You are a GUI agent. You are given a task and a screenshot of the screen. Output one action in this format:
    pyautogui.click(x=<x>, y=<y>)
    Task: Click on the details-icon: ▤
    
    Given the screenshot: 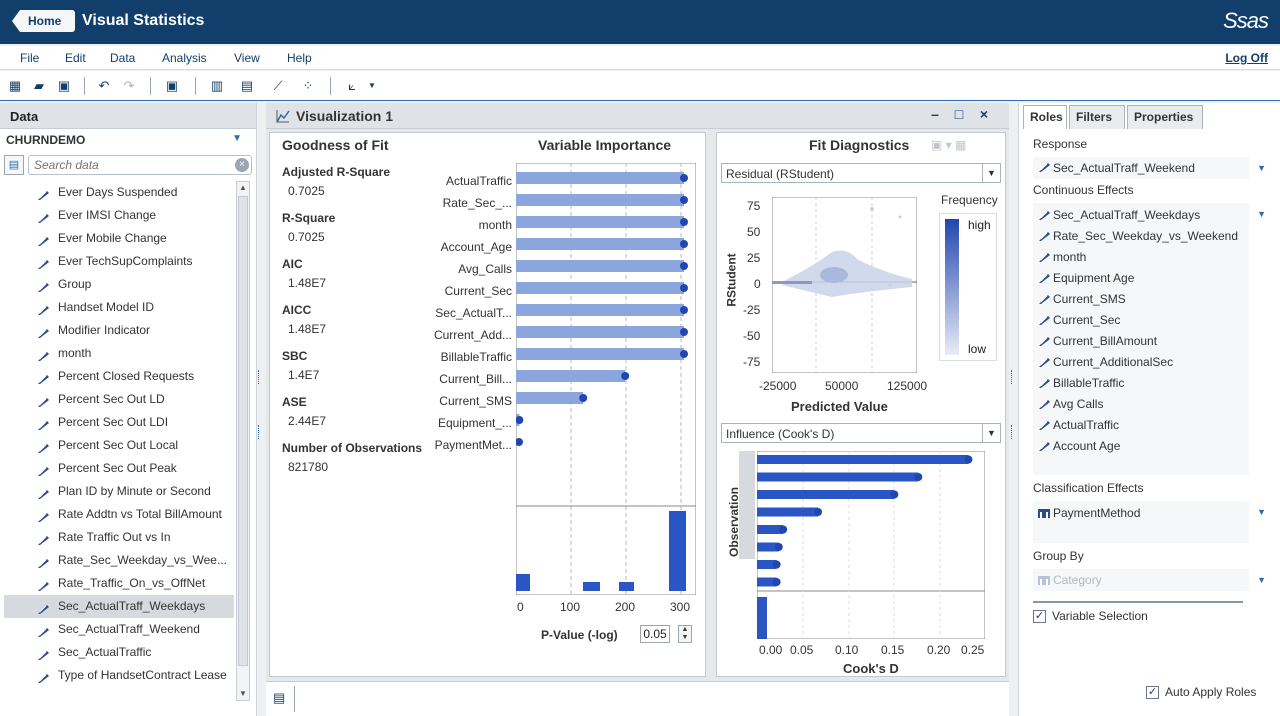 What is the action you would take?
    pyautogui.click(x=279, y=697)
    